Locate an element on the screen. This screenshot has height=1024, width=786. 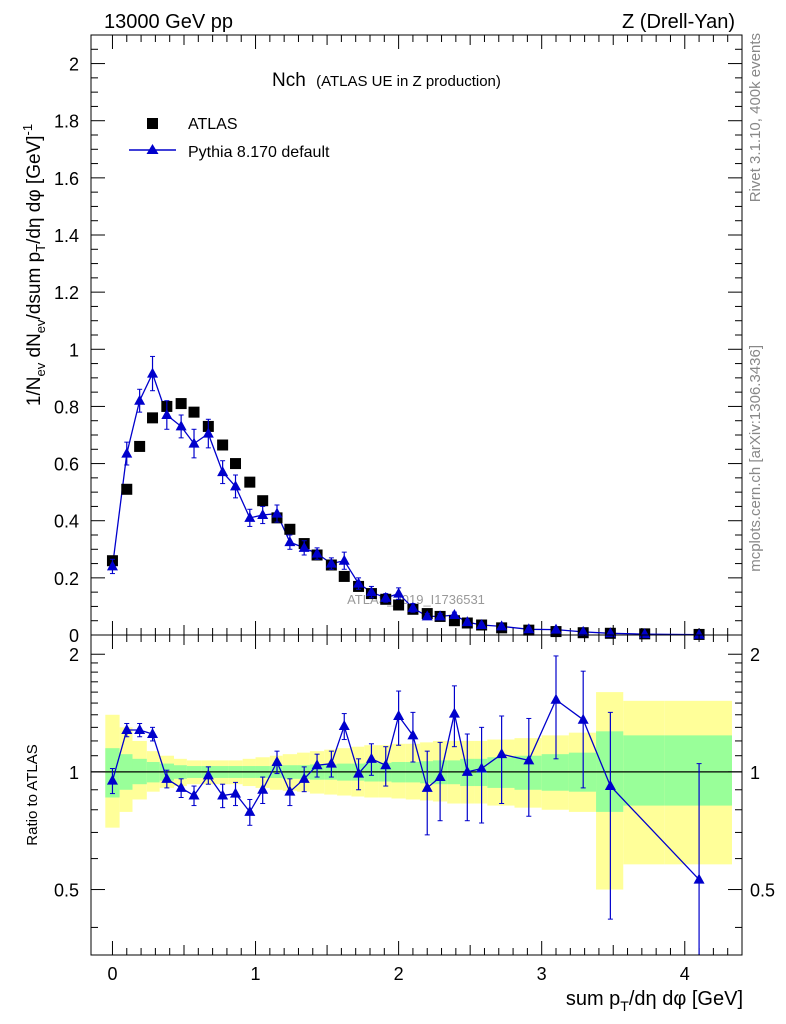
plot-title-main: Nch is located at coordinates (289, 80).